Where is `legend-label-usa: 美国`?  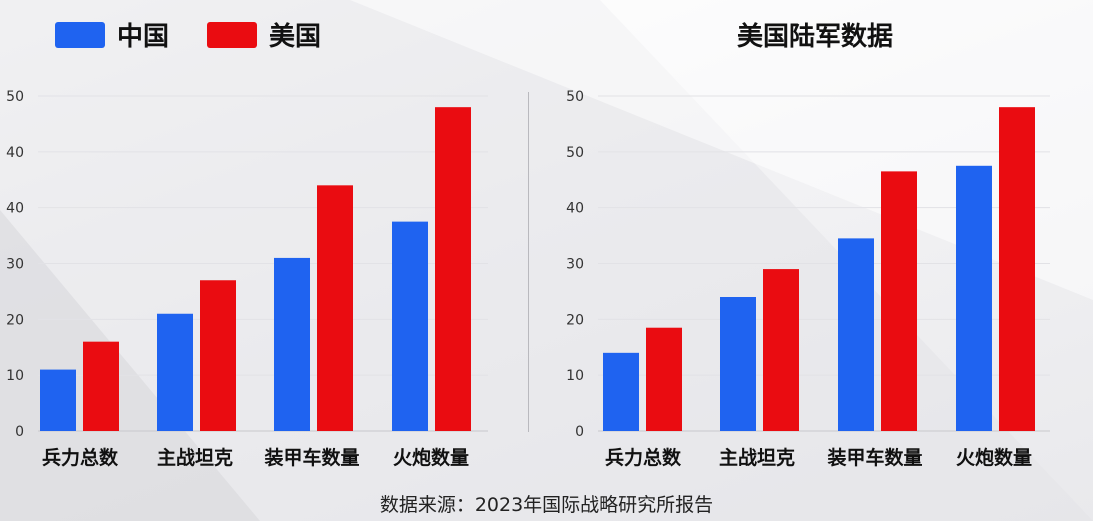 legend-label-usa: 美国 is located at coordinates (295, 37).